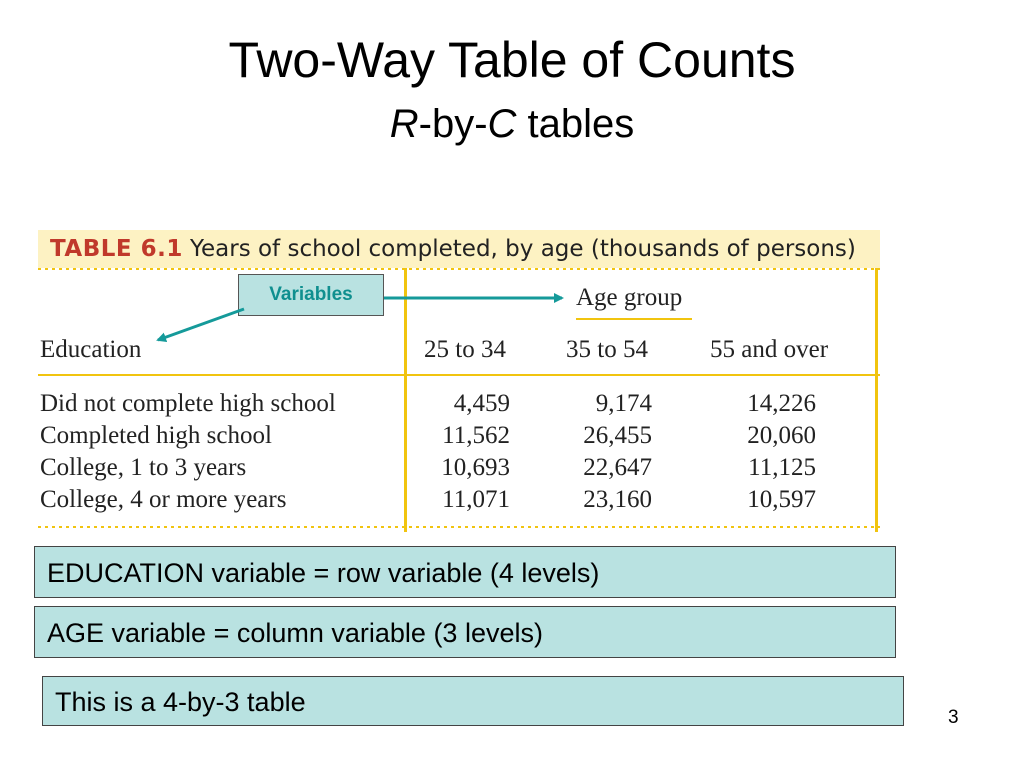 The image size is (1024, 768). I want to click on slide-title: Two-Way Table of Counts, so click(512, 60).